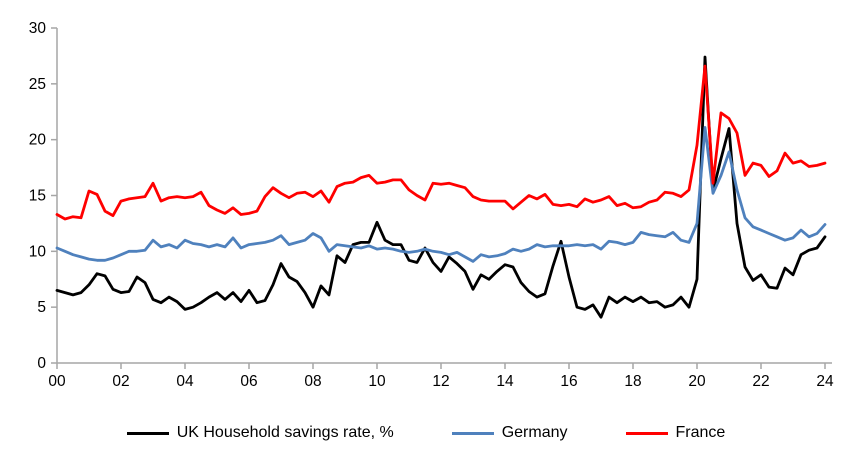 This screenshot has height=476, width=852. Describe the element at coordinates (760, 381) in the screenshot. I see `x-tick-label: 22` at that location.